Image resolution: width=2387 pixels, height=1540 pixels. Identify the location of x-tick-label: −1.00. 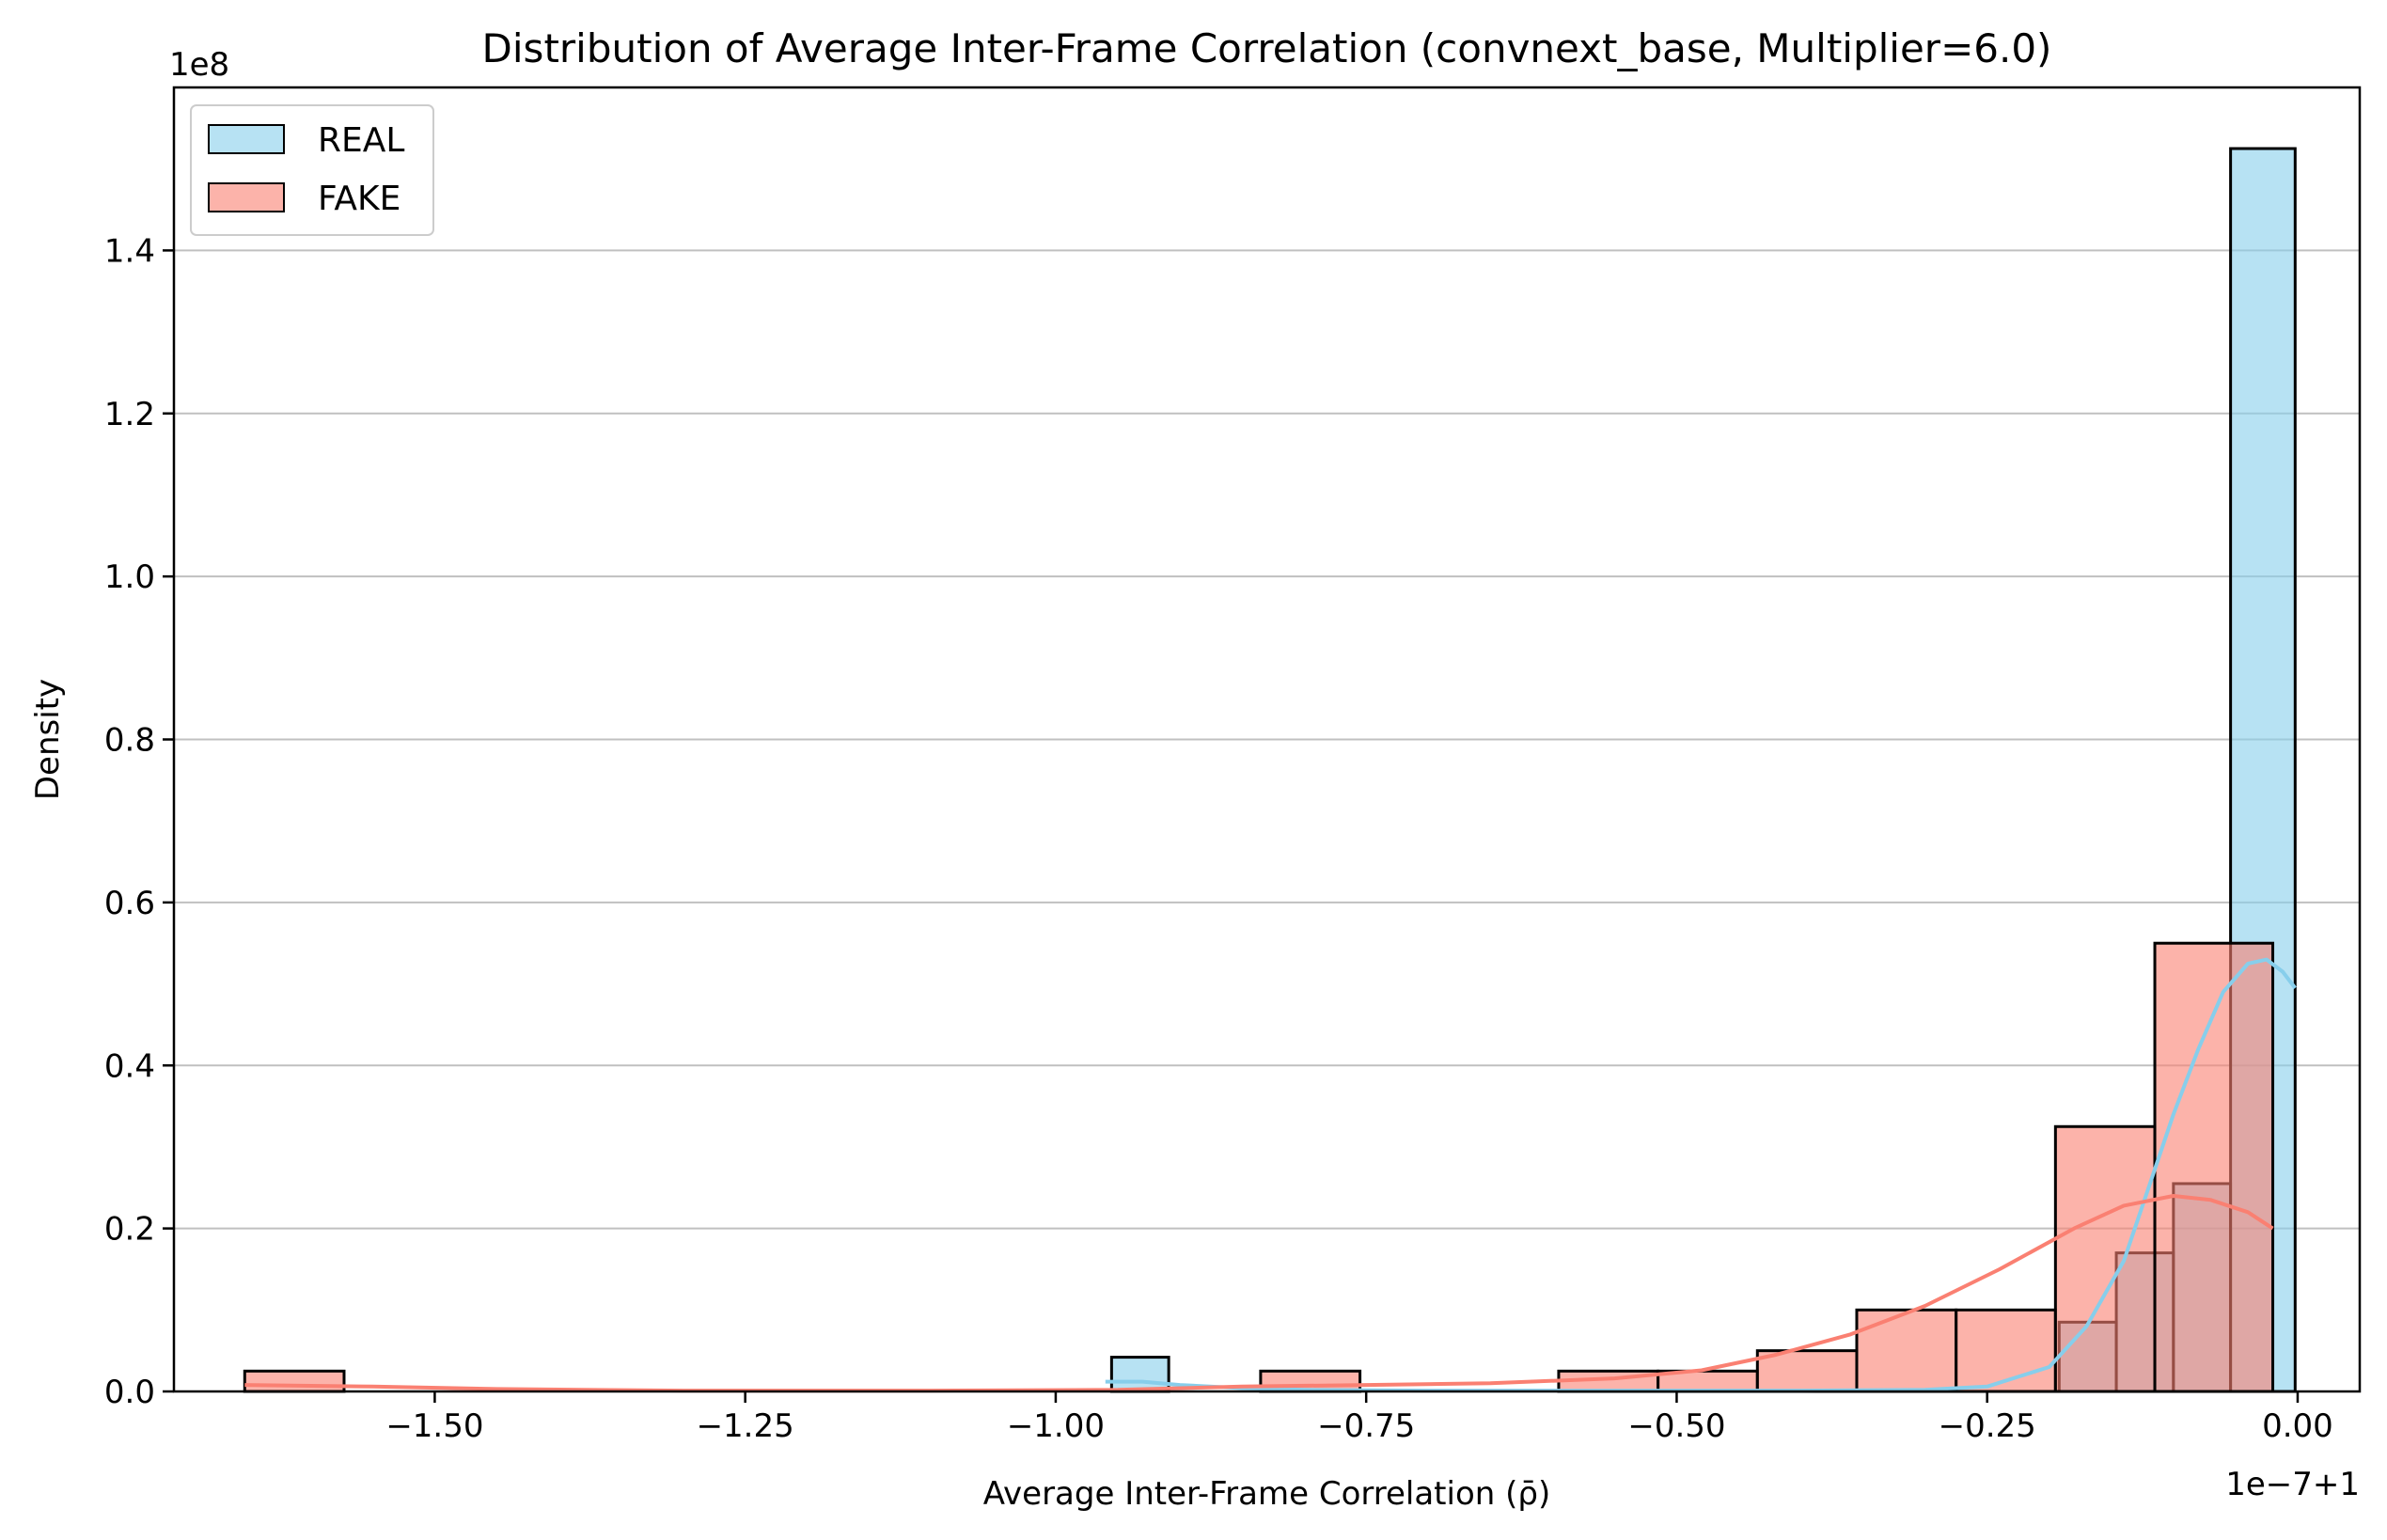
(1056, 1426).